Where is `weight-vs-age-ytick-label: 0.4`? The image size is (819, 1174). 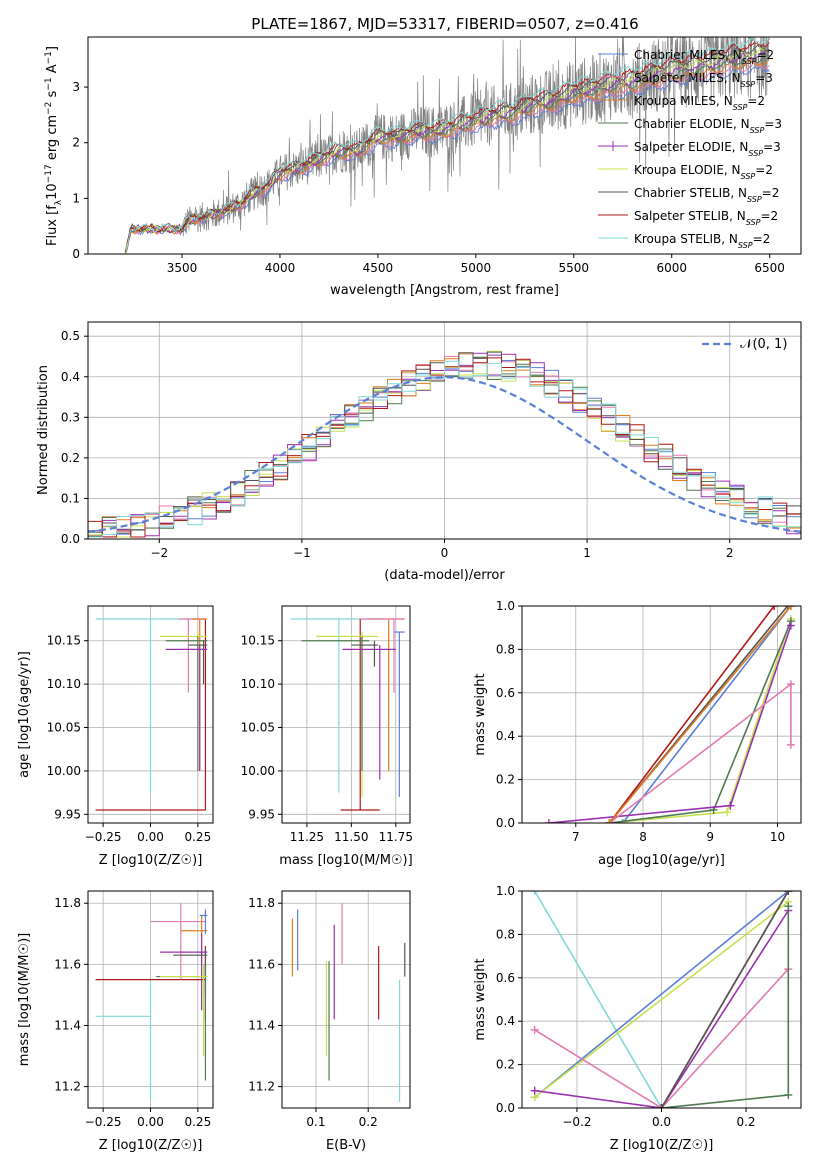 weight-vs-age-ytick-label: 0.4 is located at coordinates (505, 736).